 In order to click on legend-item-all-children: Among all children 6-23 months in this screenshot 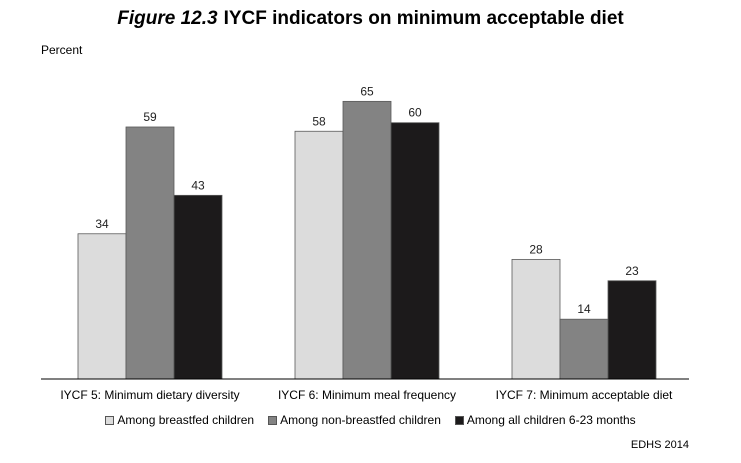, I will do `click(545, 420)`.